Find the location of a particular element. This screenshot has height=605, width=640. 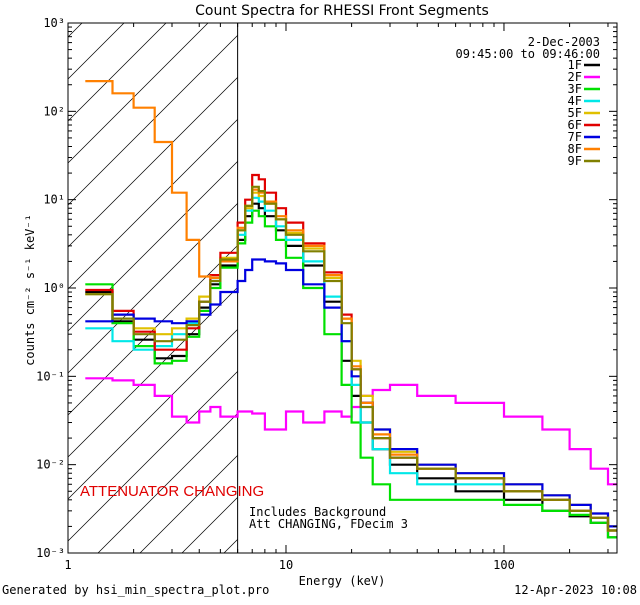

att-status-annotation: Att CHANGING, FDecim 3 is located at coordinates (328, 524).